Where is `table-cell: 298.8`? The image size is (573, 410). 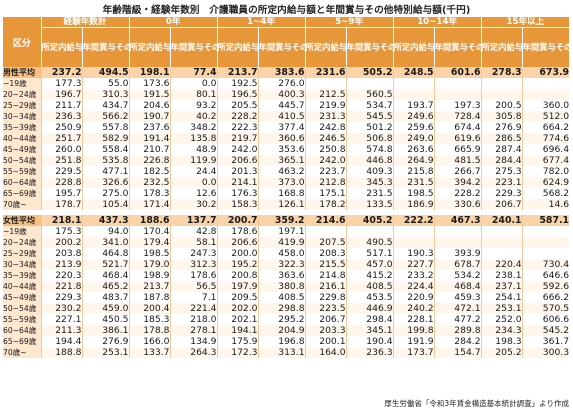 table-cell: 298.8 is located at coordinates (281, 308).